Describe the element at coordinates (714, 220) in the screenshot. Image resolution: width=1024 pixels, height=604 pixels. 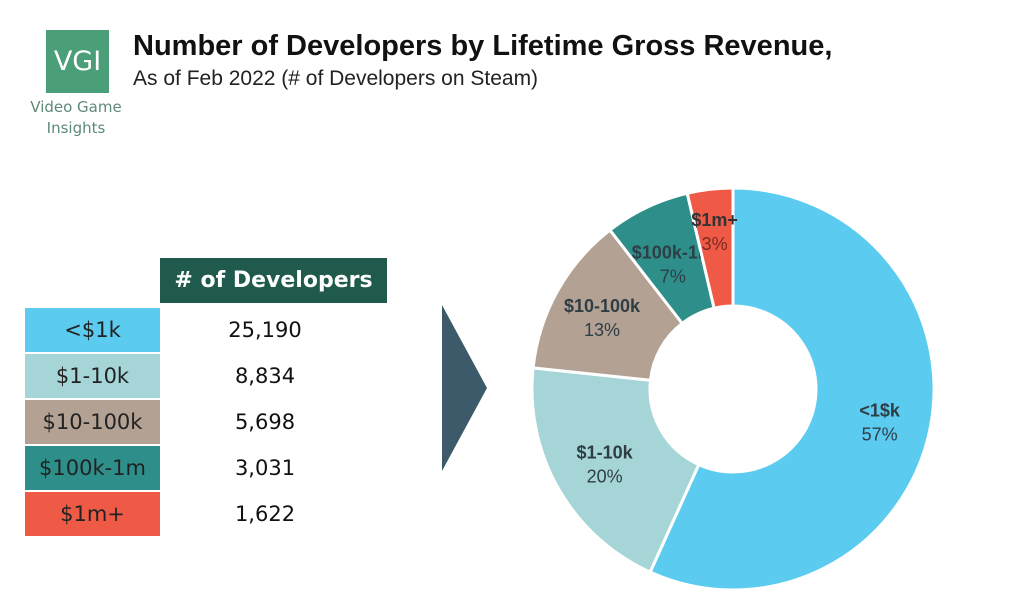
I see `slice-category-label: $1m+` at that location.